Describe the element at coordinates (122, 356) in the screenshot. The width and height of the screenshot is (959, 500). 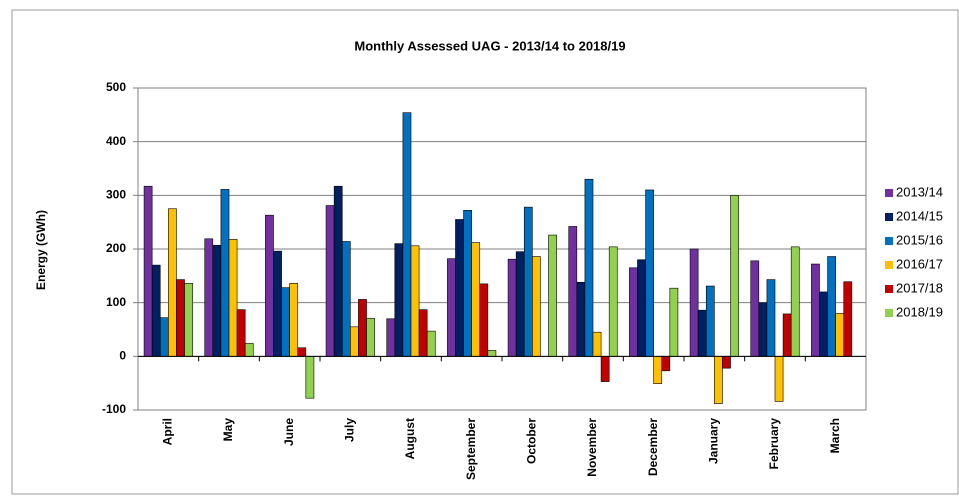
I see `y-tick-label: 0` at that location.